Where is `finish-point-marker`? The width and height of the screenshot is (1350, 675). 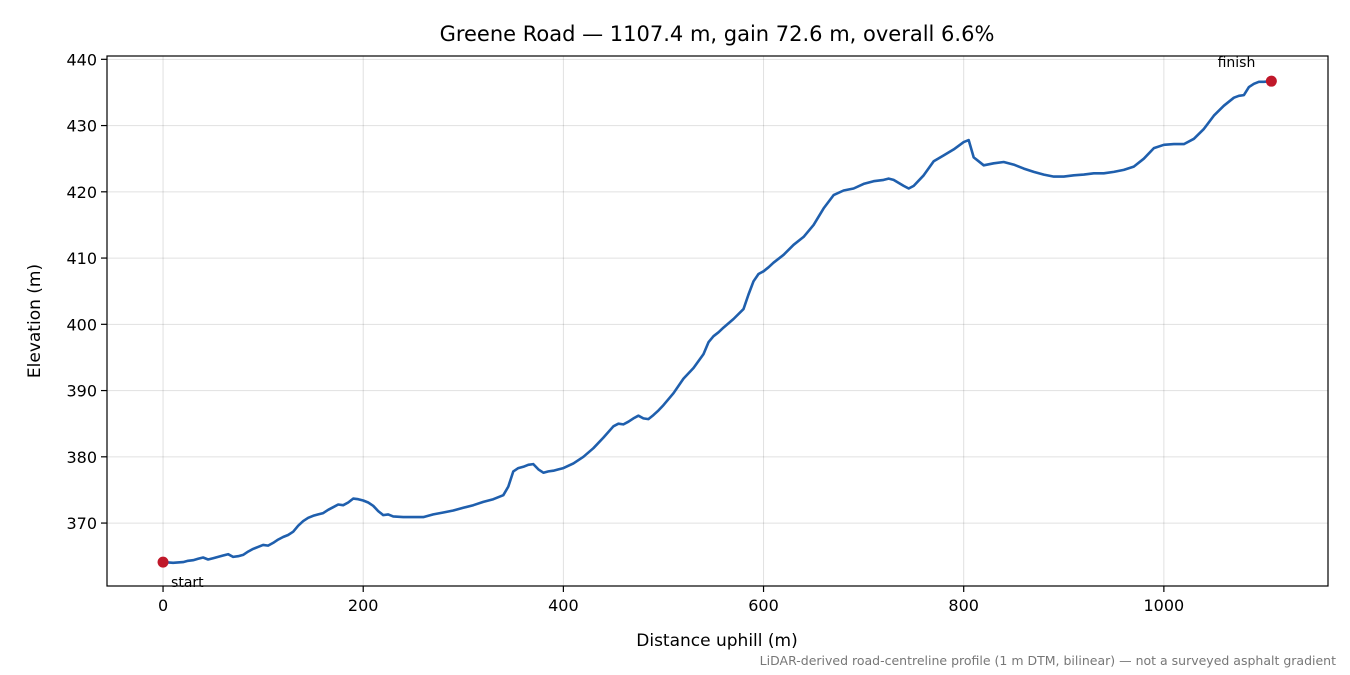
finish-point-marker is located at coordinates (1271, 81).